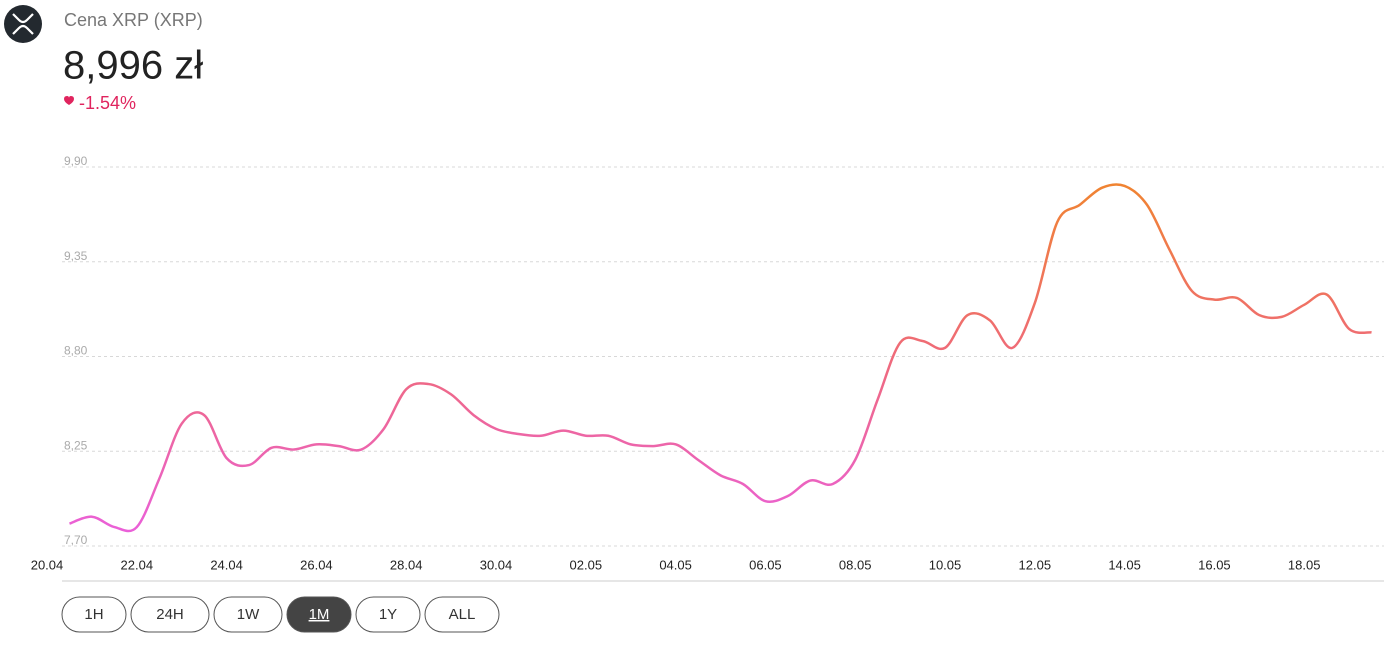  What do you see at coordinates (69, 100) in the screenshot?
I see `down-icon` at bounding box center [69, 100].